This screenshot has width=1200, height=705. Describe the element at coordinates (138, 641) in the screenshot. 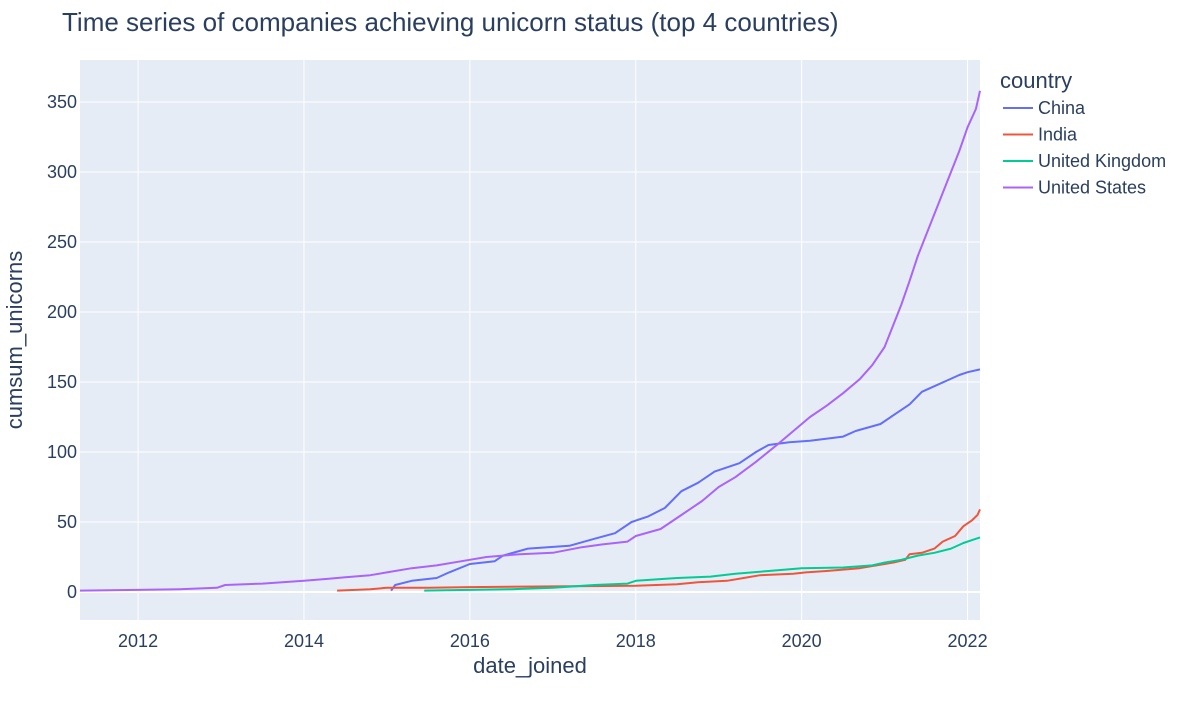

I see `x-tick-label: 2012` at that location.